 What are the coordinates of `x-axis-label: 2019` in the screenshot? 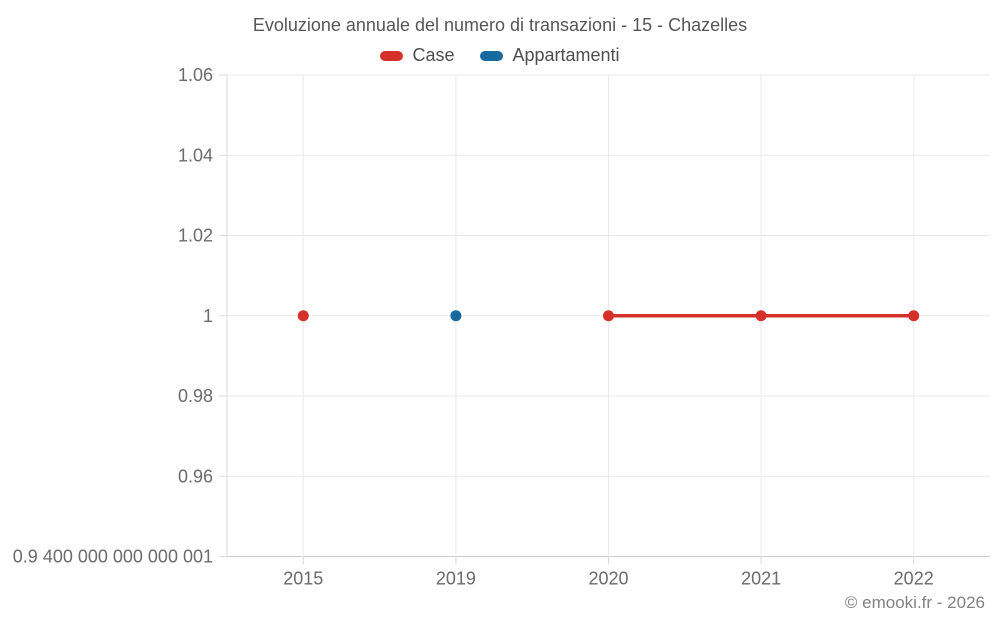 It's located at (456, 579).